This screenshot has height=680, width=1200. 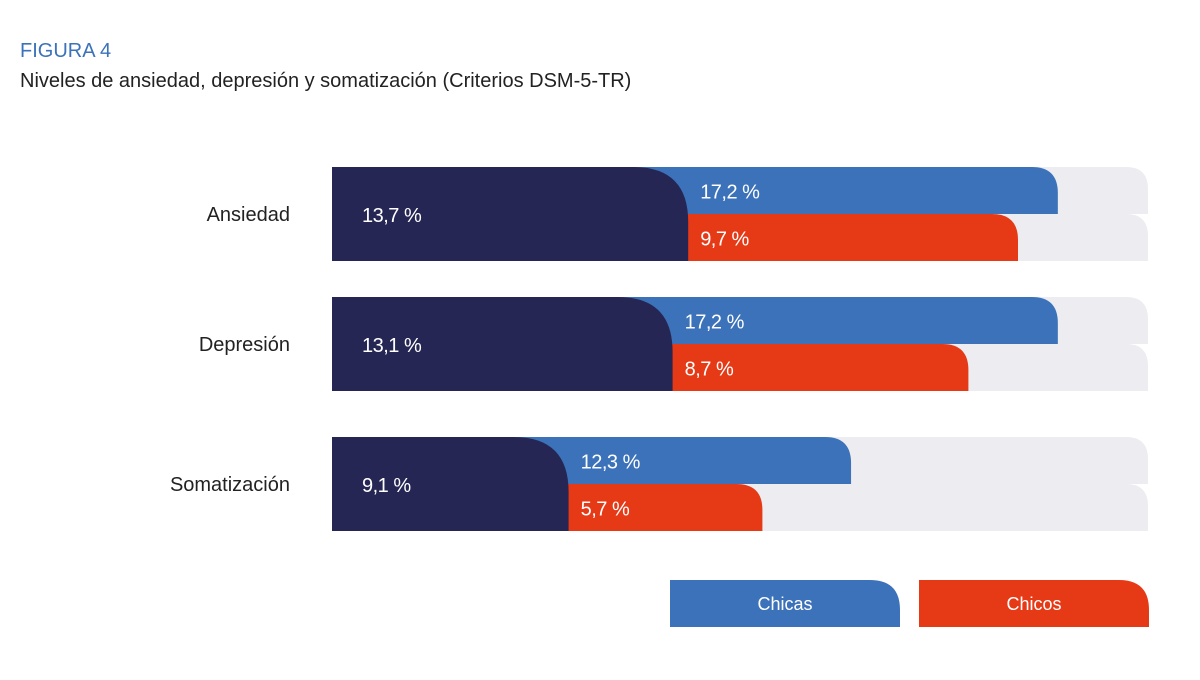 I want to click on legend-label: Chicas, so click(x=784, y=604).